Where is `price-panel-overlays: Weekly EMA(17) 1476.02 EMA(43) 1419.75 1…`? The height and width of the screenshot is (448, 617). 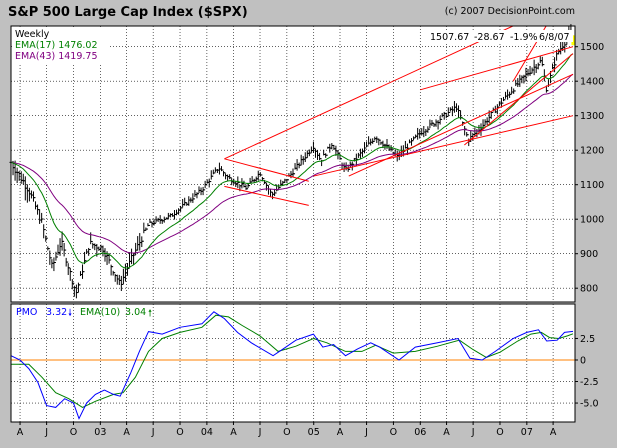
price-panel-overlays: Weekly EMA(17) 1476.02 EMA(43) 1419.75 1… is located at coordinates (292, 45).